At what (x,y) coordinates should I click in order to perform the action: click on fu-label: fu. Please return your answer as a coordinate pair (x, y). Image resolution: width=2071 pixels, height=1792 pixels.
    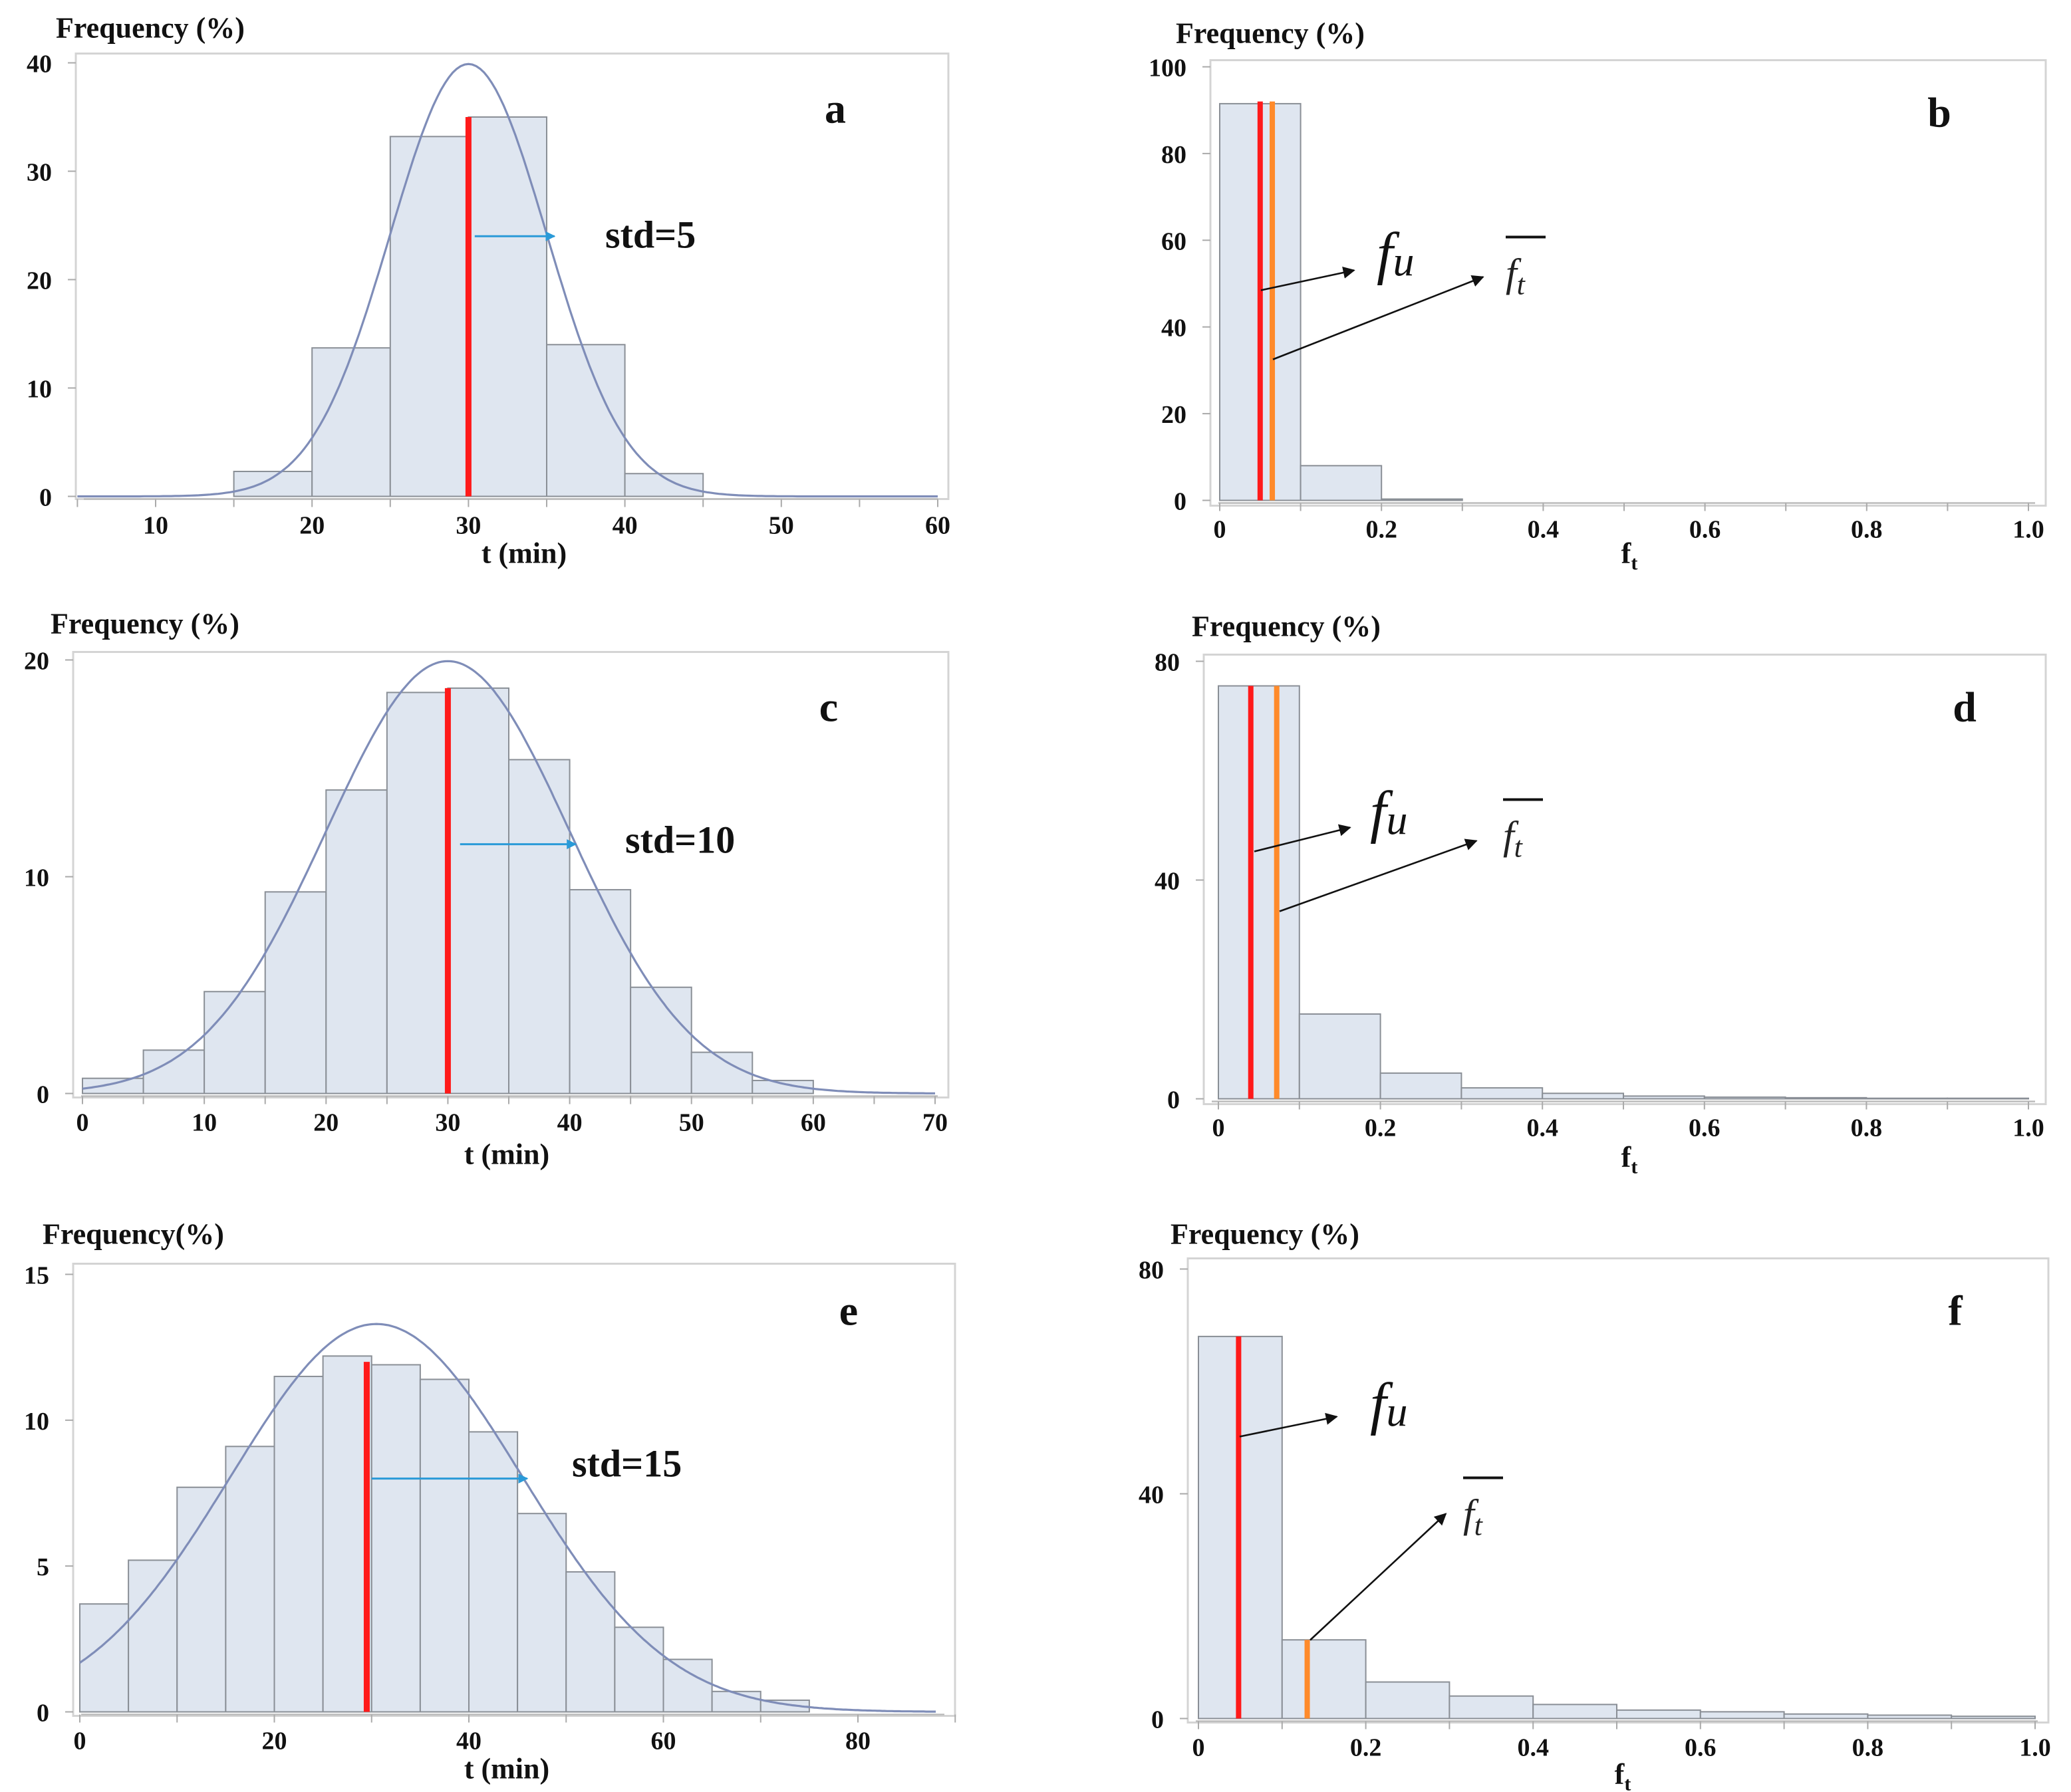
    Looking at the image, I should click on (1388, 813).